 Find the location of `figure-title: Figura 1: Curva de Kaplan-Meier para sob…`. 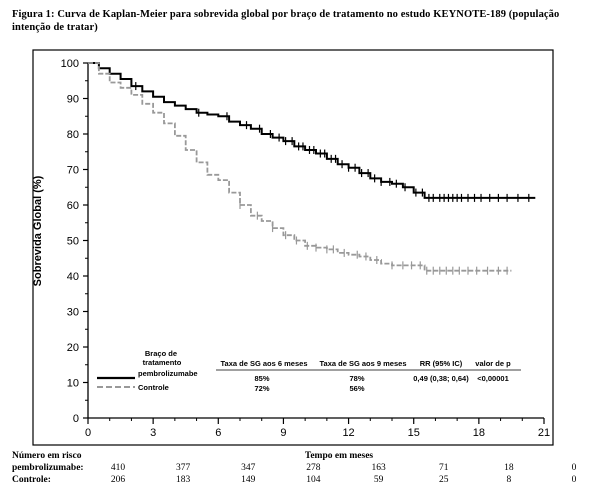

figure-title: Figura 1: Curva de Kaplan-Meier para sob… is located at coordinates (286, 21).